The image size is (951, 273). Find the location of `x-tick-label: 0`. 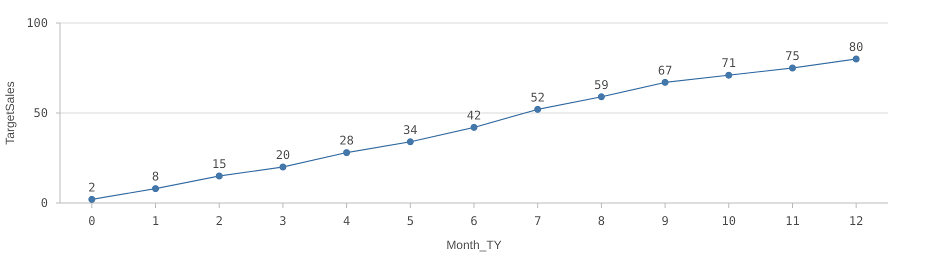

x-tick-label: 0 is located at coordinates (92, 221).